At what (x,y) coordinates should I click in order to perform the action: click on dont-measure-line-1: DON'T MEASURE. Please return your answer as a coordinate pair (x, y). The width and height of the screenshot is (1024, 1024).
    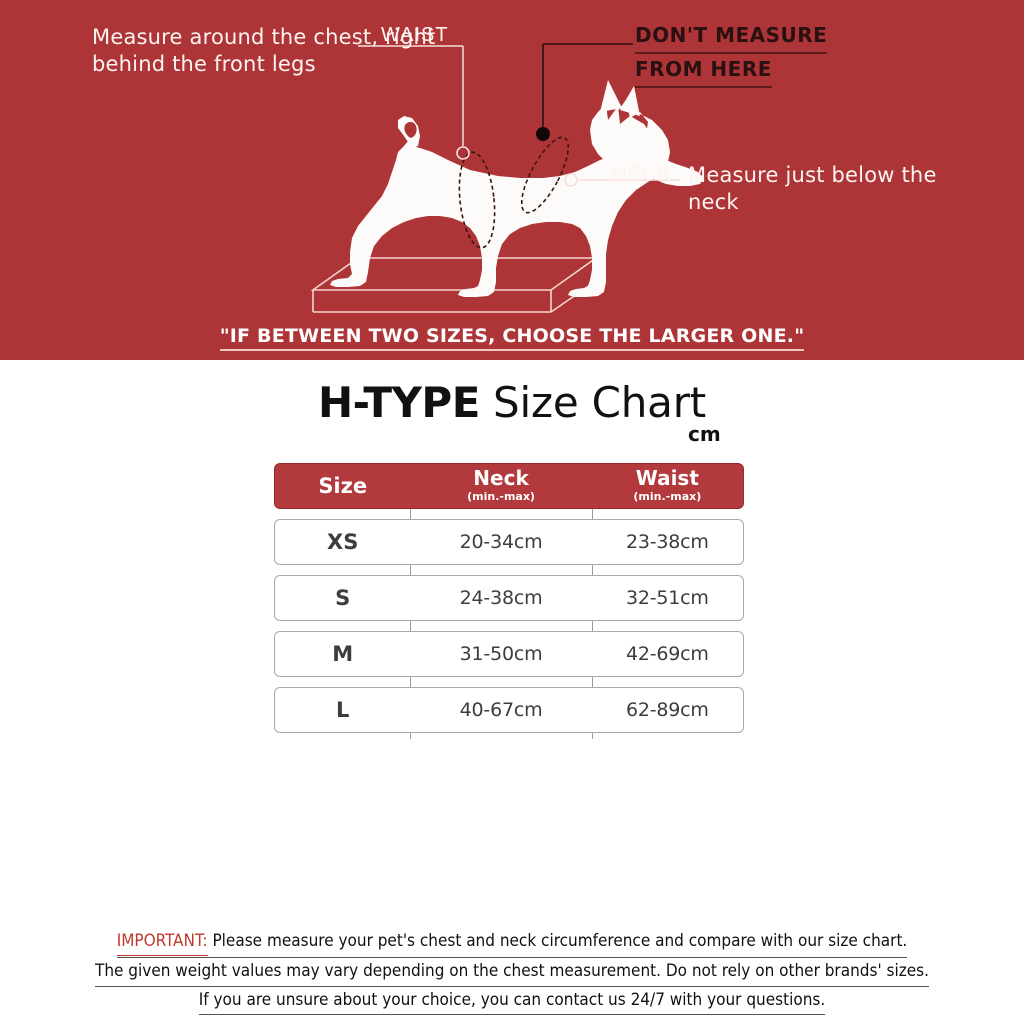
    Looking at the image, I should click on (731, 37).